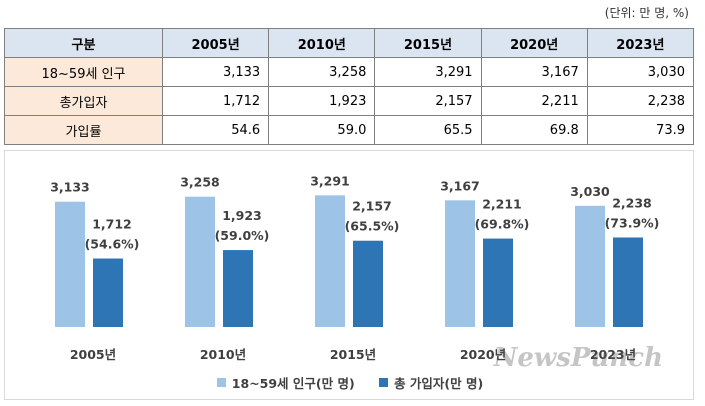 The width and height of the screenshot is (705, 406). What do you see at coordinates (428, 72) in the screenshot?
I see `table-cell: 3,291` at bounding box center [428, 72].